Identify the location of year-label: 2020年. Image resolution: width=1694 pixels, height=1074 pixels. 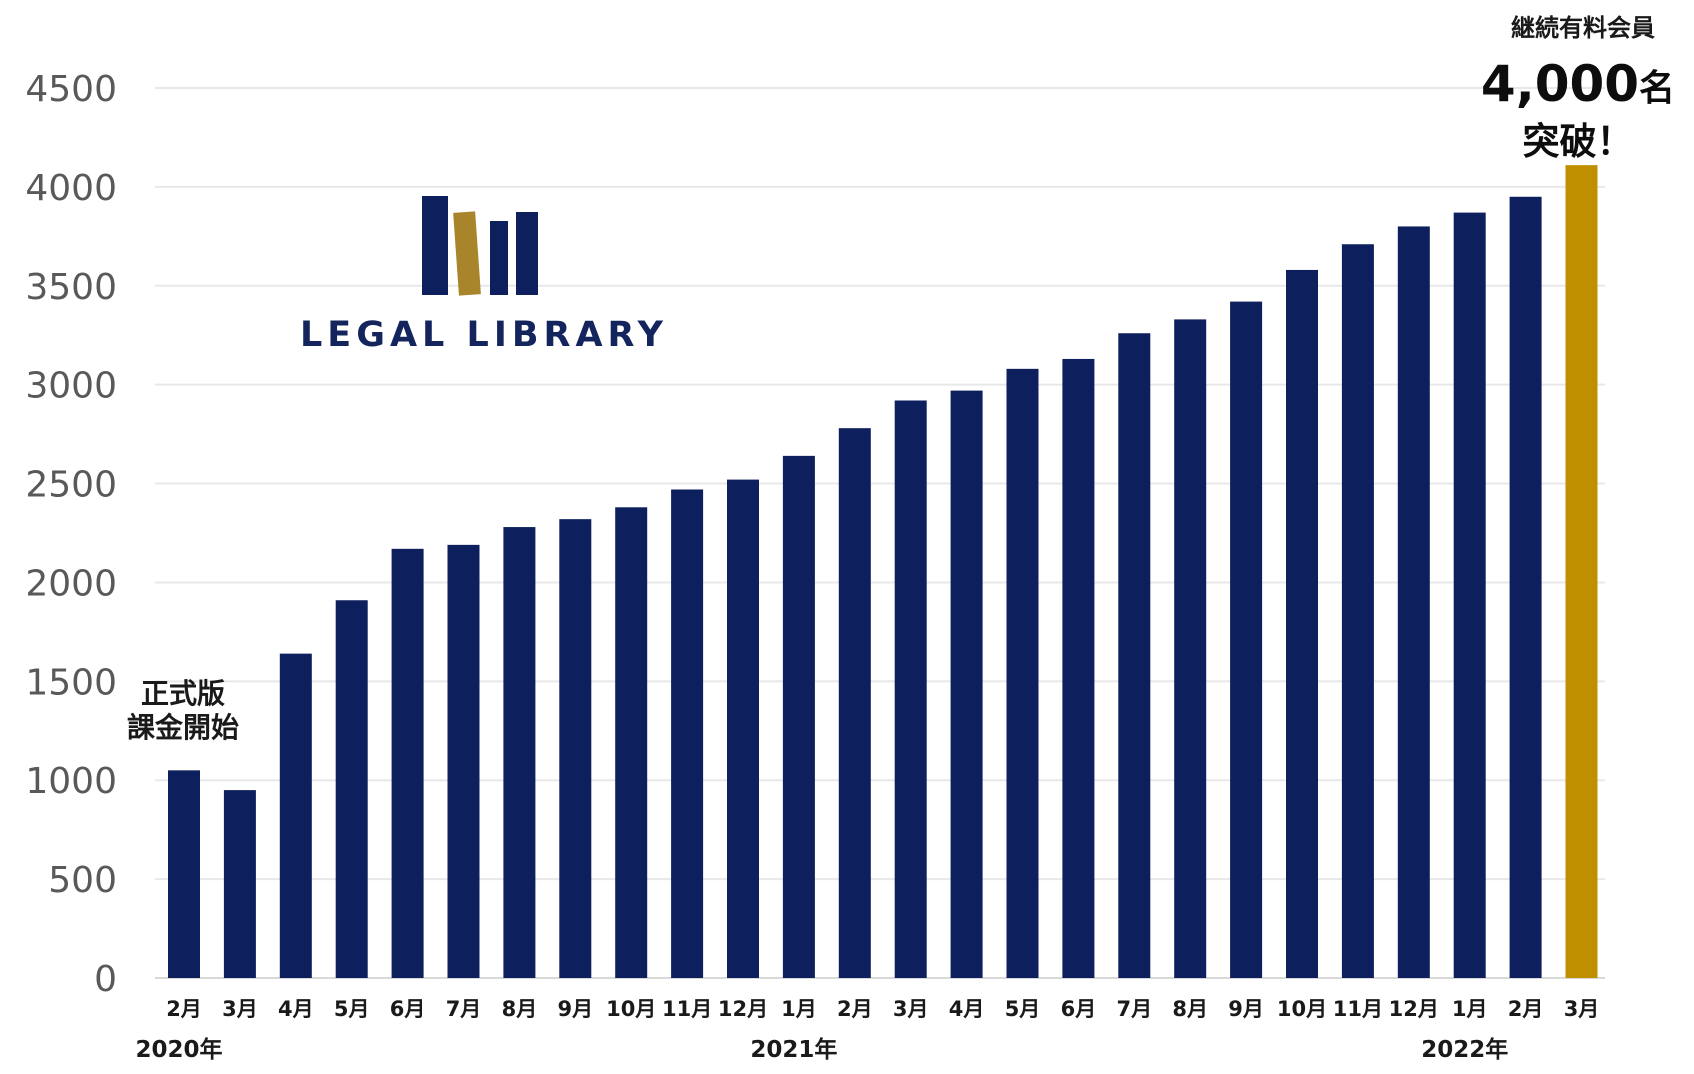
(178, 1049).